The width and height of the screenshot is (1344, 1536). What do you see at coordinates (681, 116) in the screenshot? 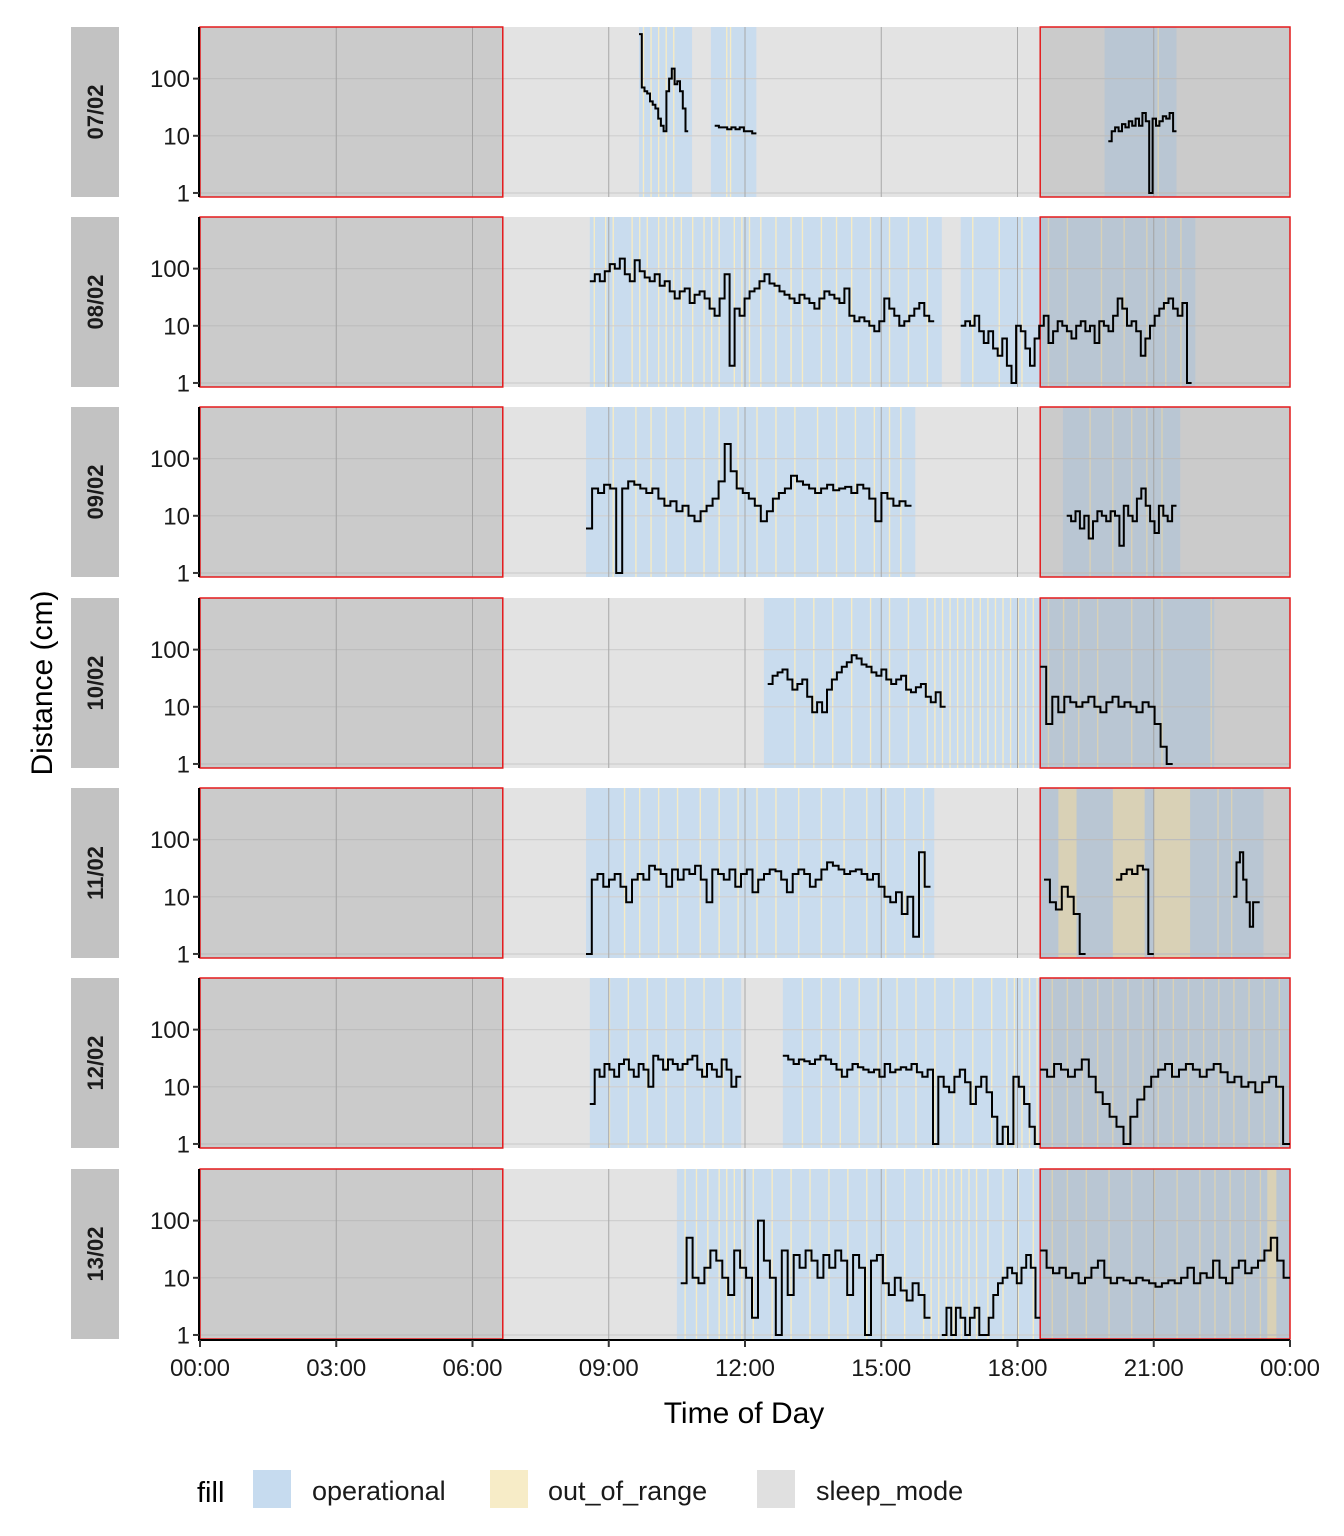
I see `facet-panel: 1 10 100 07/02` at bounding box center [681, 116].